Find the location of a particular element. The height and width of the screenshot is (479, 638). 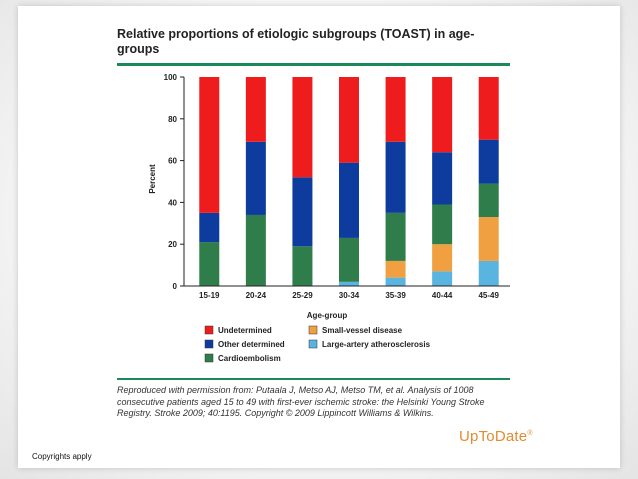

y-tick-label: 0 is located at coordinates (175, 286).